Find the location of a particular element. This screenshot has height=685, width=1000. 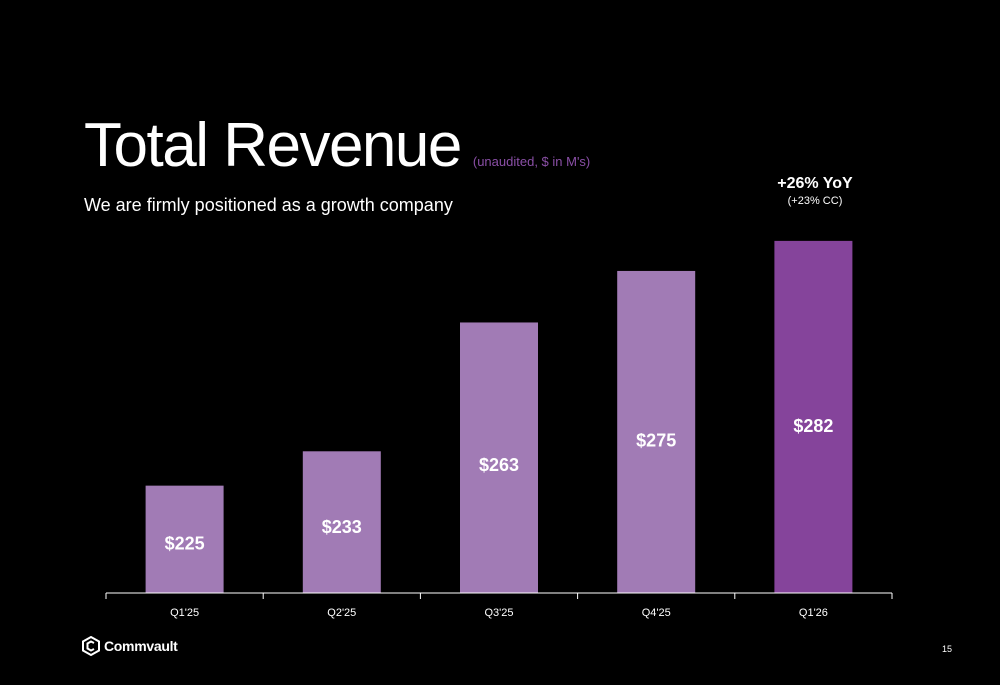

bar-q125 is located at coordinates (184, 539).